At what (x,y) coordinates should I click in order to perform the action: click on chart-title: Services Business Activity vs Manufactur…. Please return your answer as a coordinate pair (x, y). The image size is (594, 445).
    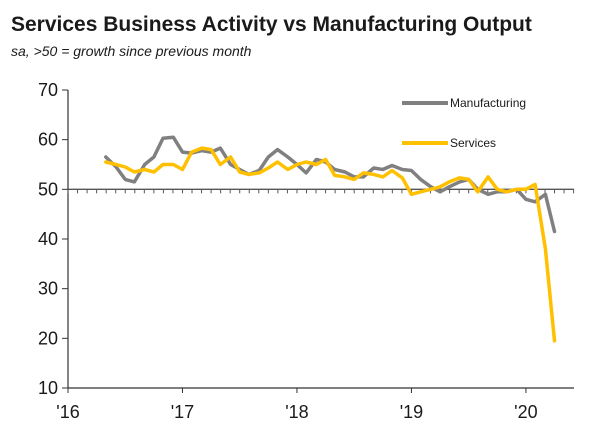
    Looking at the image, I should click on (271, 24).